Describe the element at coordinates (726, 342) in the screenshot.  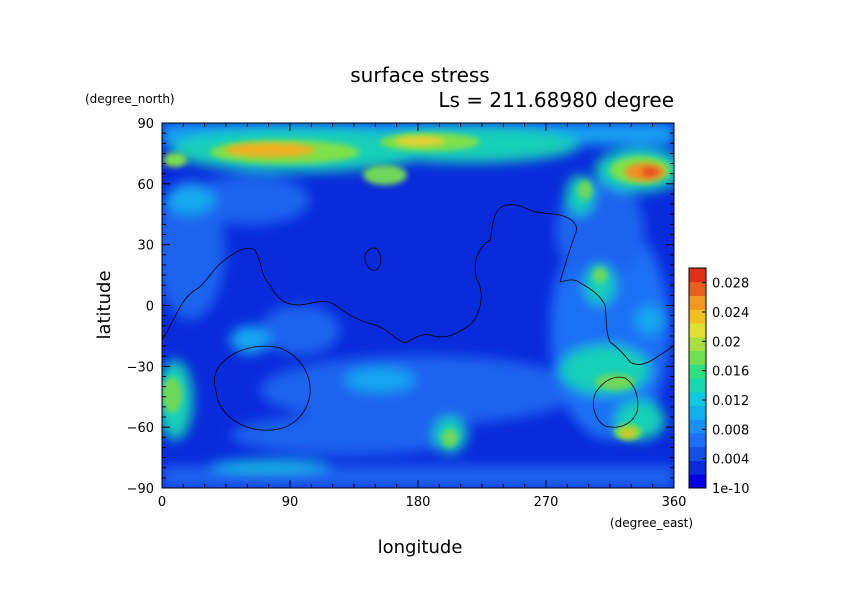
I see `colorbar-tick-label: 0.02` at that location.